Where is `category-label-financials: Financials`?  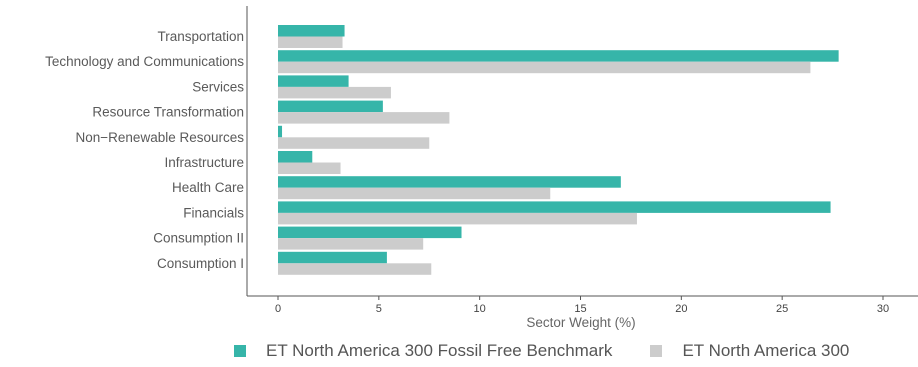 category-label-financials: Financials is located at coordinates (213, 212).